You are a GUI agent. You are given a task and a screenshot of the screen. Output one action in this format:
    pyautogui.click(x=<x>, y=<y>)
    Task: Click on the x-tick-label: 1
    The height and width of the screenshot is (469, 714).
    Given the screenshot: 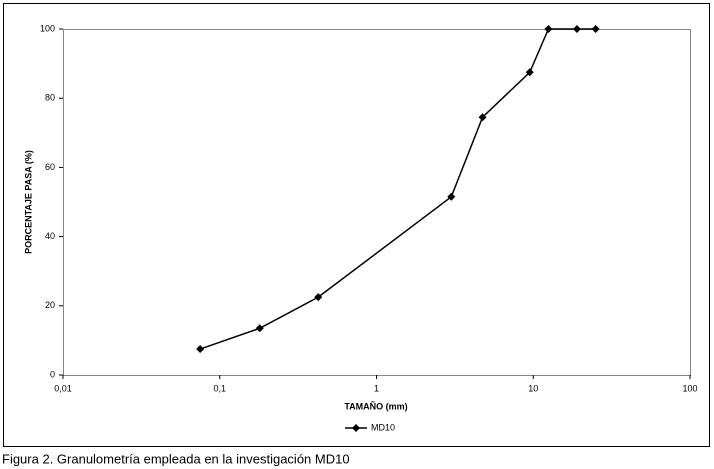 What is the action you would take?
    pyautogui.click(x=376, y=388)
    